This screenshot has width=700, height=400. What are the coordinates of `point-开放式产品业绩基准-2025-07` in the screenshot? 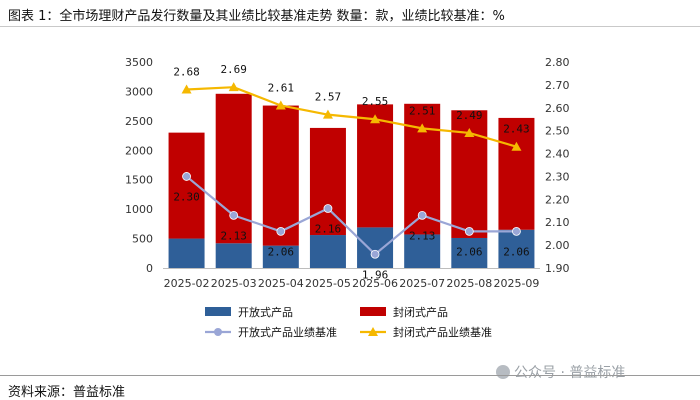 It's located at (422, 215).